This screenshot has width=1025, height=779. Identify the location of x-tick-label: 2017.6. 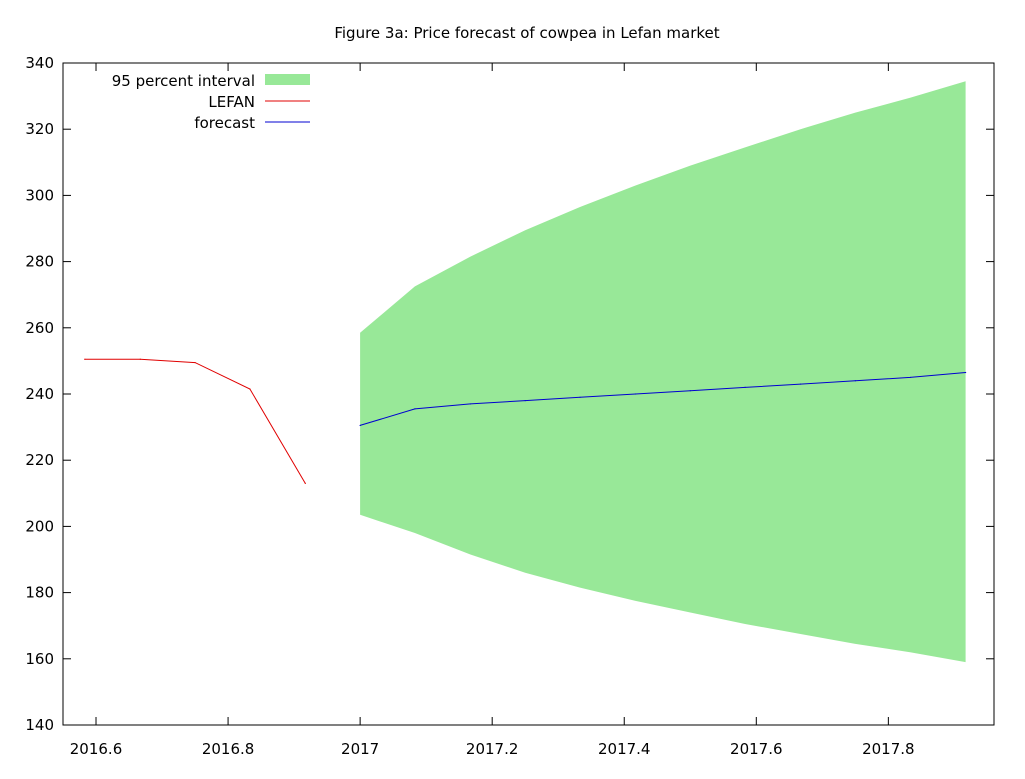
(756, 749).